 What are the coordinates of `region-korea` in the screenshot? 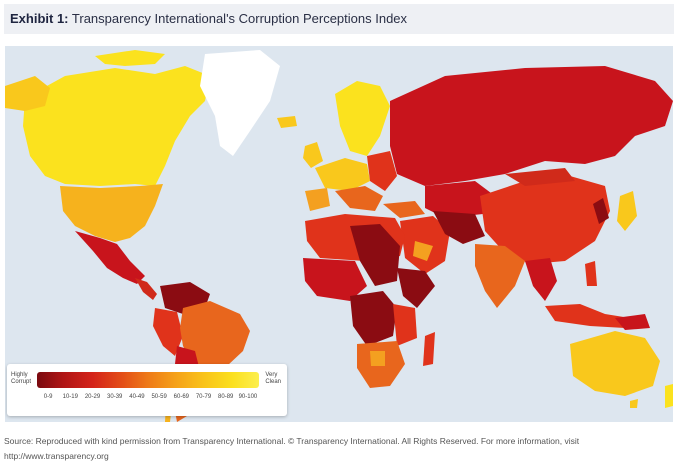 It's located at (601, 211).